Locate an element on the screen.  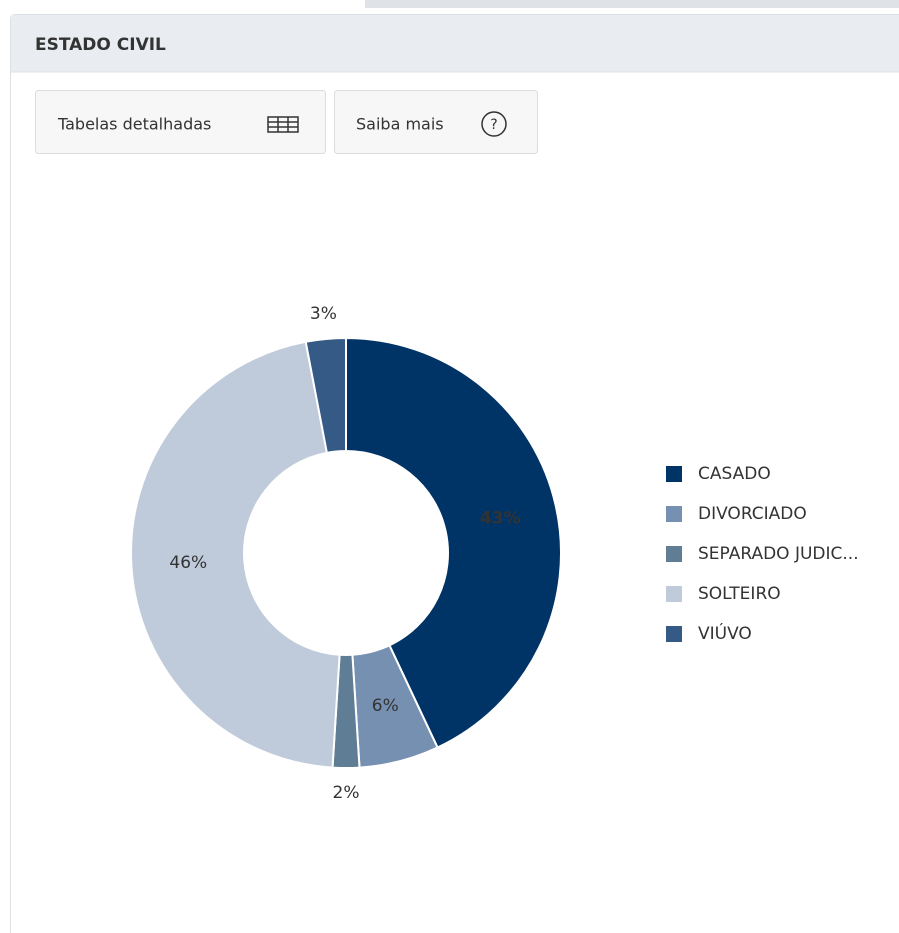
slice-label: 43% is located at coordinates (500, 519).